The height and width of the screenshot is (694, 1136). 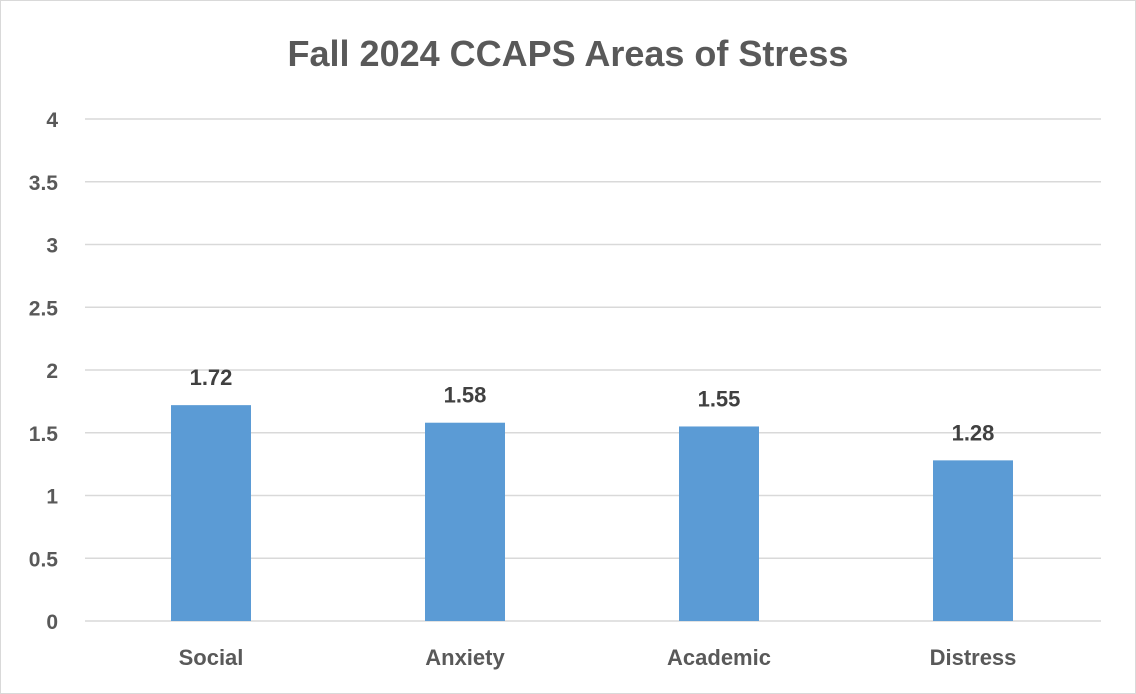 I want to click on x-category-label: Academic, so click(x=719, y=657).